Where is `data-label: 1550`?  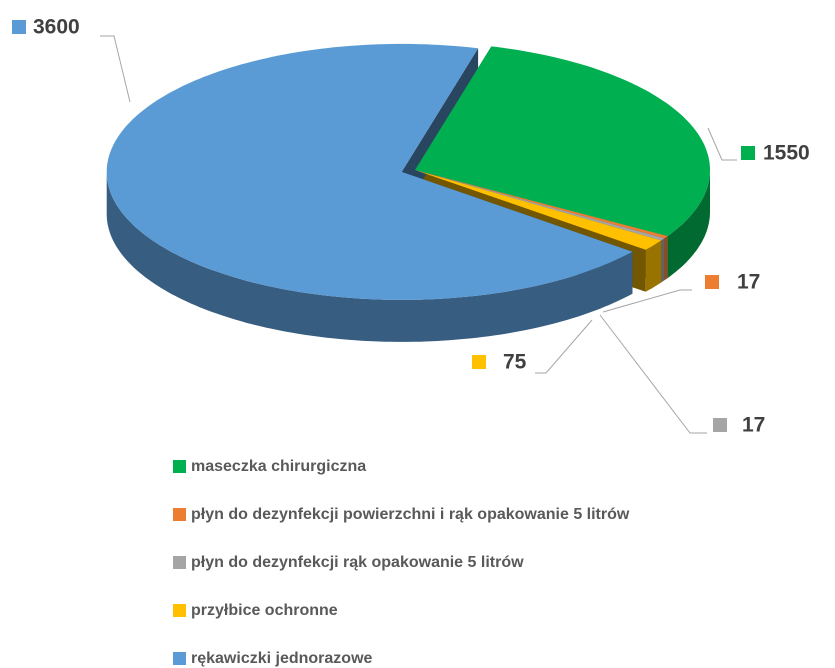 data-label: 1550 is located at coordinates (786, 153).